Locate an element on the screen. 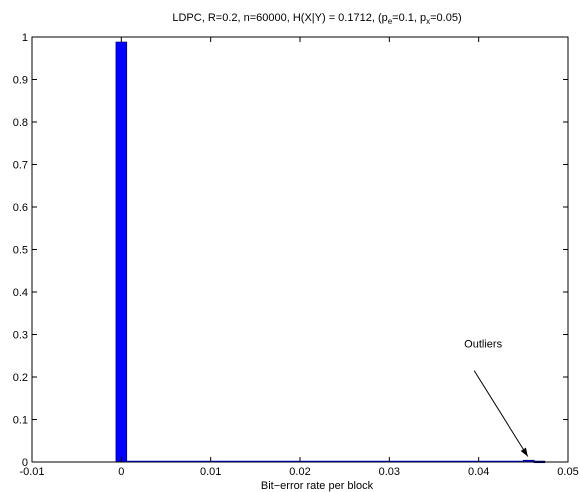 The image size is (580, 492). x-tick-label-5: 0.04 is located at coordinates (478, 472).